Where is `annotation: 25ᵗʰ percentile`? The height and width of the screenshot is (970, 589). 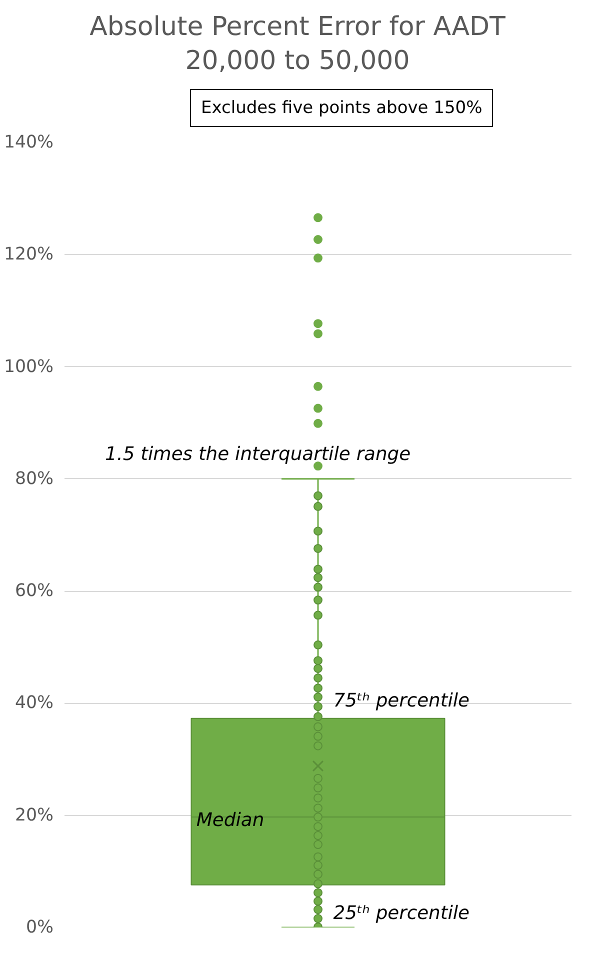 annotation: 25ᵗʰ percentile is located at coordinates (401, 913).